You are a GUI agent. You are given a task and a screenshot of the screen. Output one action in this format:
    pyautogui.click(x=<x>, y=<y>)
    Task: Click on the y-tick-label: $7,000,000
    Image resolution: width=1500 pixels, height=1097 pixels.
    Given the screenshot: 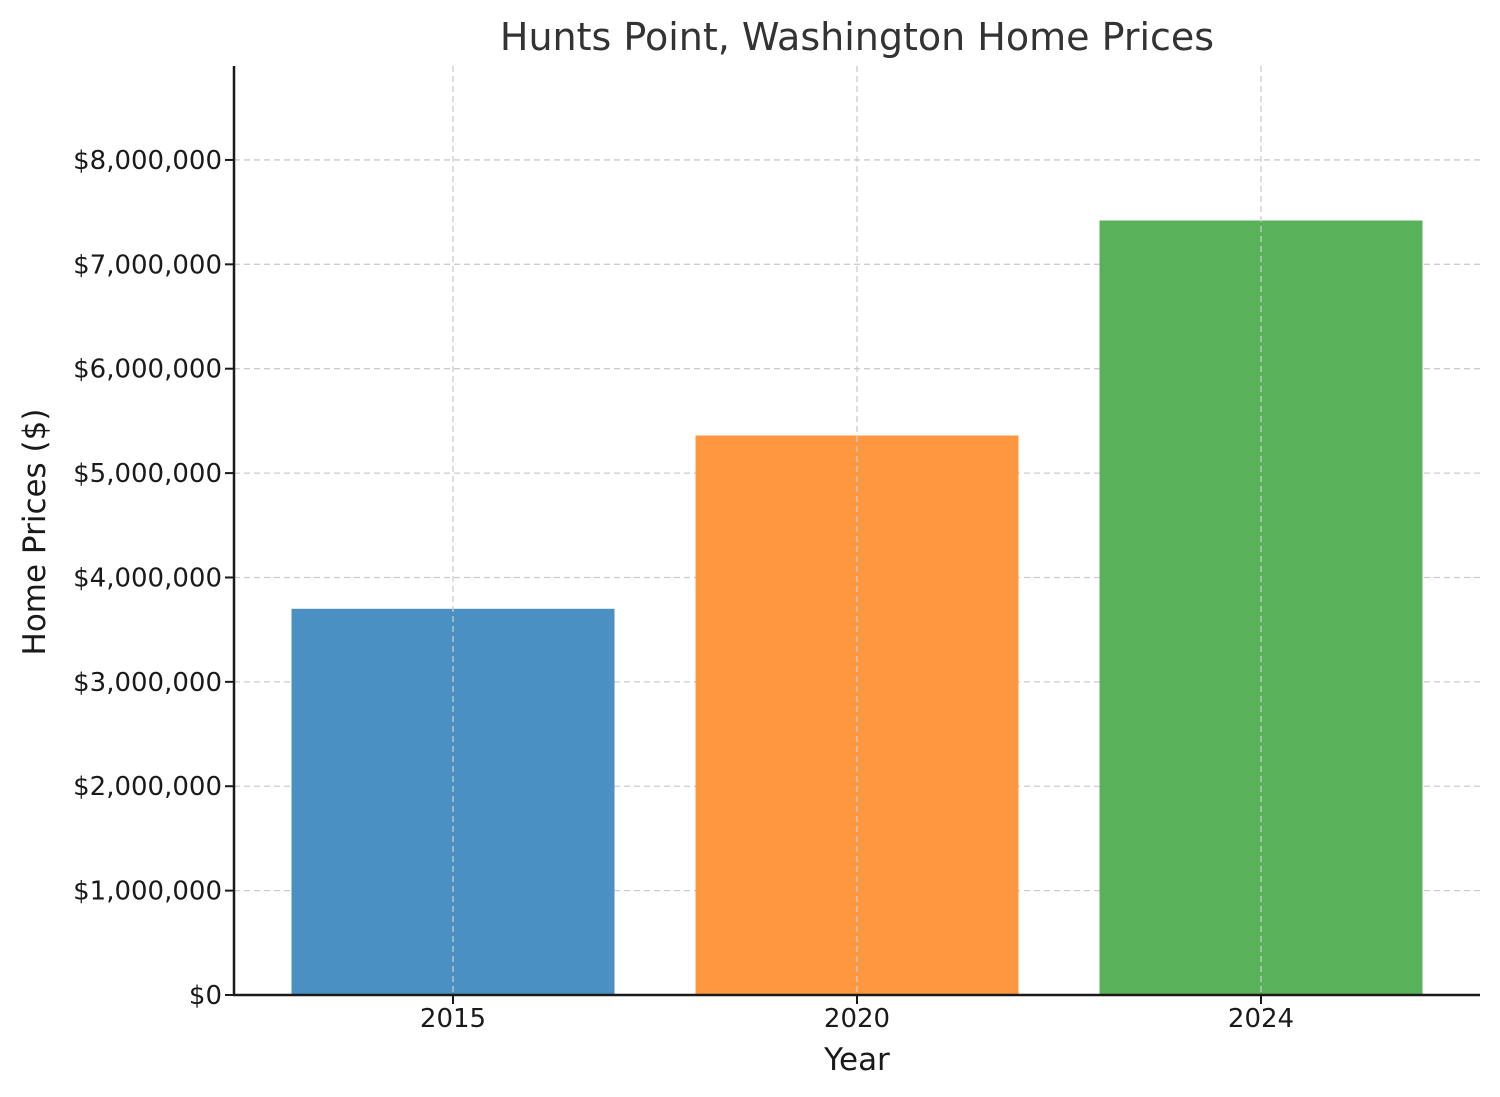 What is the action you would take?
    pyautogui.click(x=147, y=265)
    